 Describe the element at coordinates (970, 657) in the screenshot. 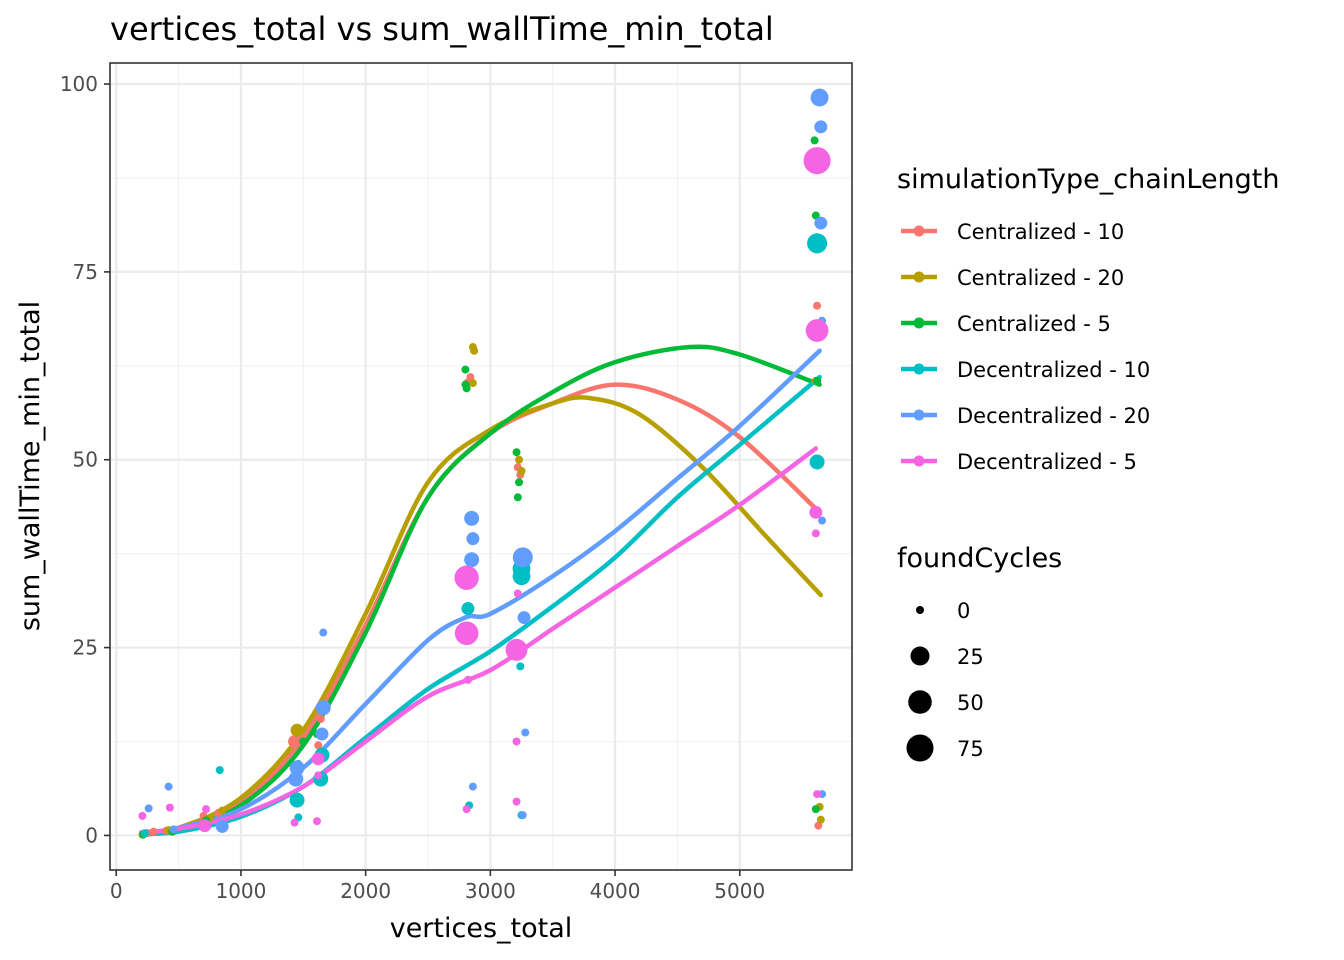

I see `size-legend-label: 25` at that location.